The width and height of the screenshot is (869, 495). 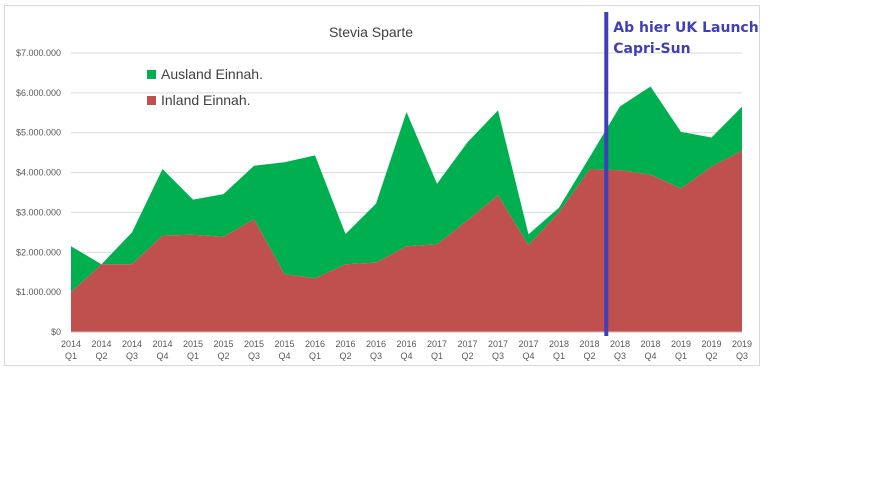 I want to click on y-tick-label: $6.000.000, so click(x=38, y=93).